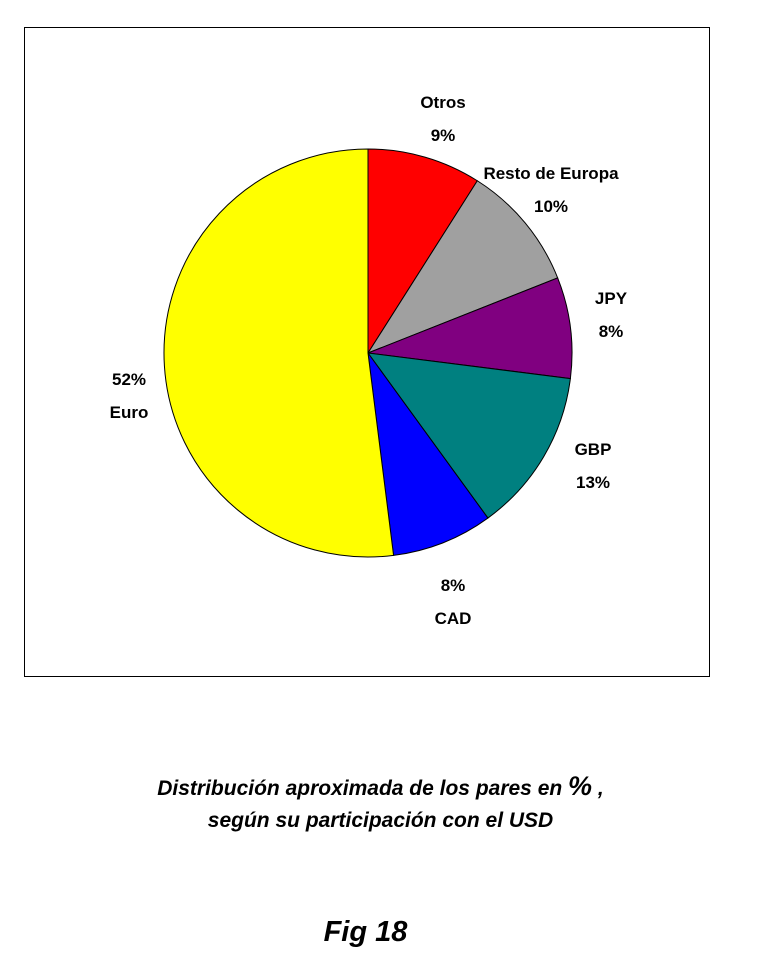 Image resolution: width=761 pixels, height=978 pixels. Describe the element at coordinates (443, 102) in the screenshot. I see `slice-name-otros: Otros` at that location.